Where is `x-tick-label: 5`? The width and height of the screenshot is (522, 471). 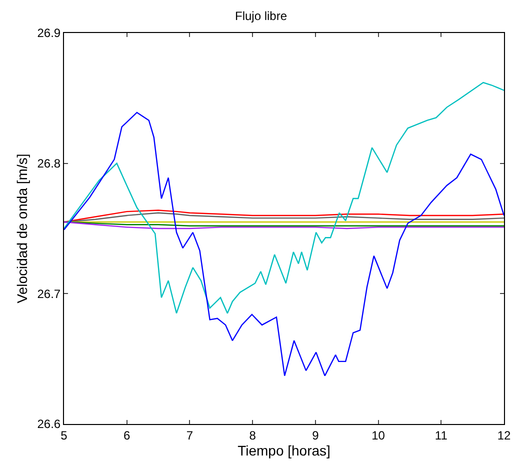
x-tick-label: 5 is located at coordinates (64, 435).